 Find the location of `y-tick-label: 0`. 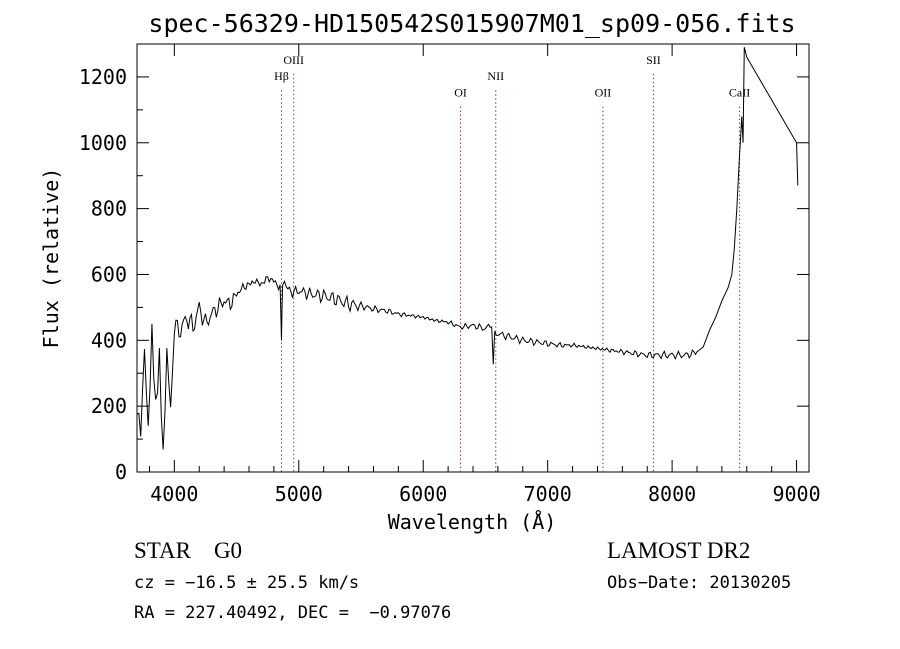

y-tick-label: 0 is located at coordinates (121, 472).